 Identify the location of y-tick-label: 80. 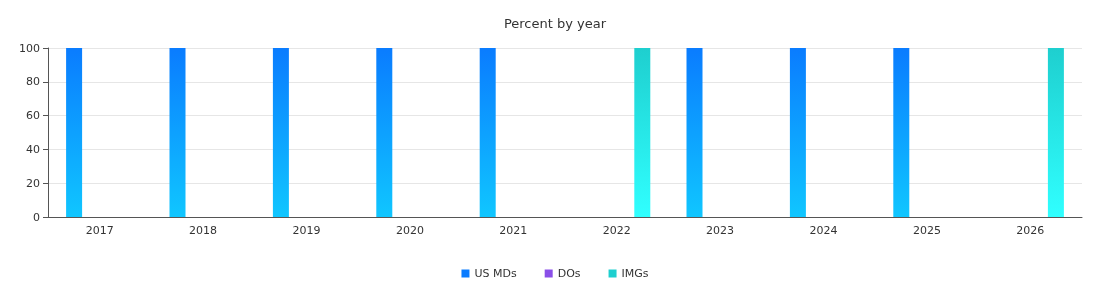
(33, 82).